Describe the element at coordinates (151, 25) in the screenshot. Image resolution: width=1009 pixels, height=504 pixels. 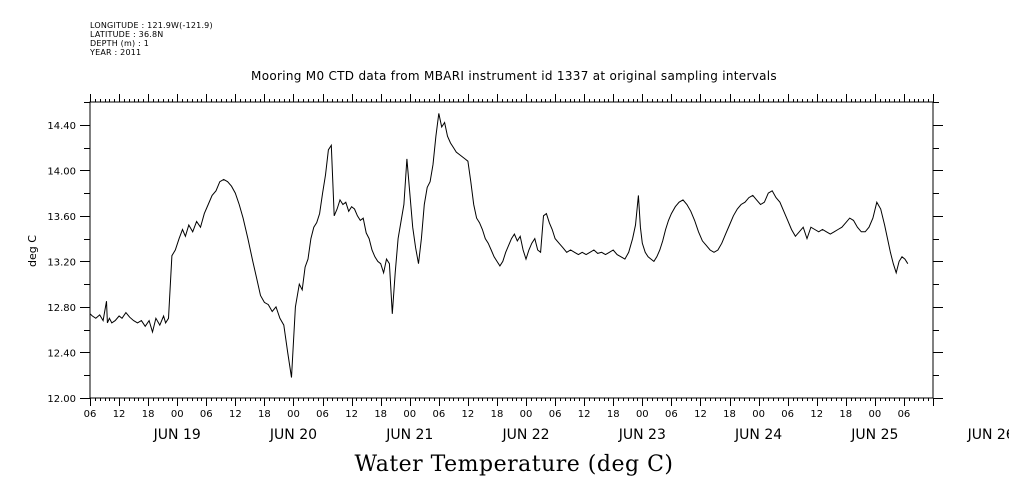
I see `longitude-text: LONGITUDE : 121.9W(-121.9)` at that location.